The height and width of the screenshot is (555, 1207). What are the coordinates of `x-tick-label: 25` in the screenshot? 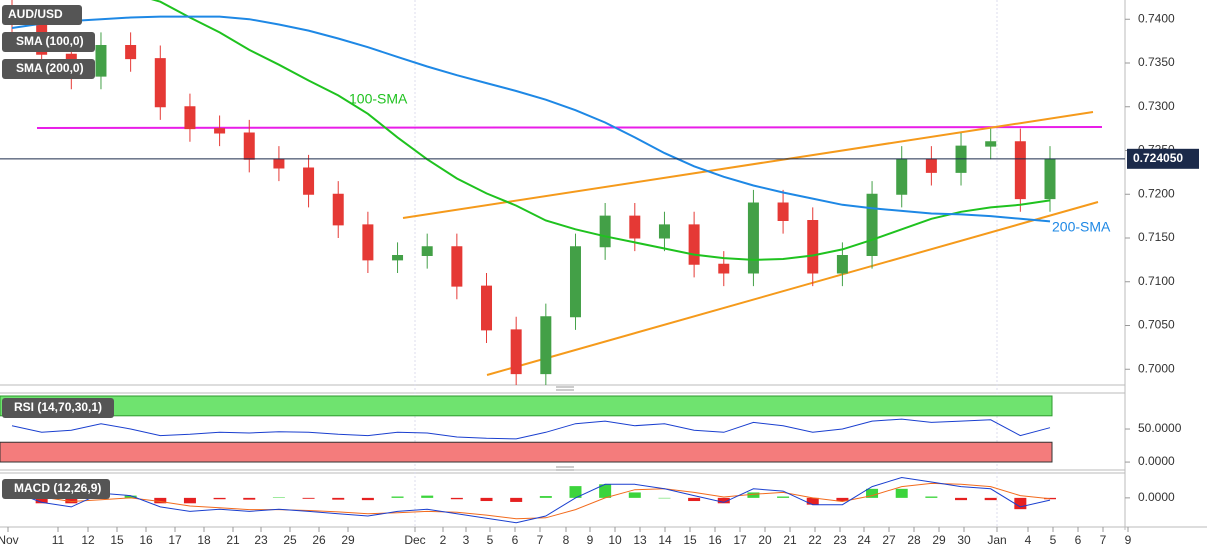 It's located at (290, 540).